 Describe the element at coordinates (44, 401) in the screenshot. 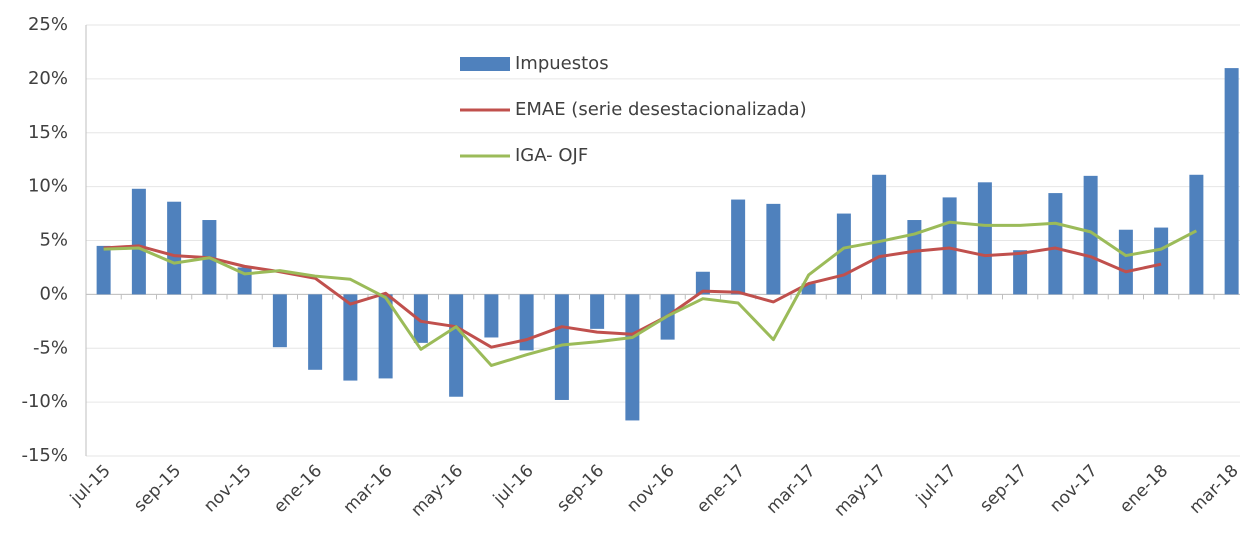

I see `y-tick-label: -10%` at that location.